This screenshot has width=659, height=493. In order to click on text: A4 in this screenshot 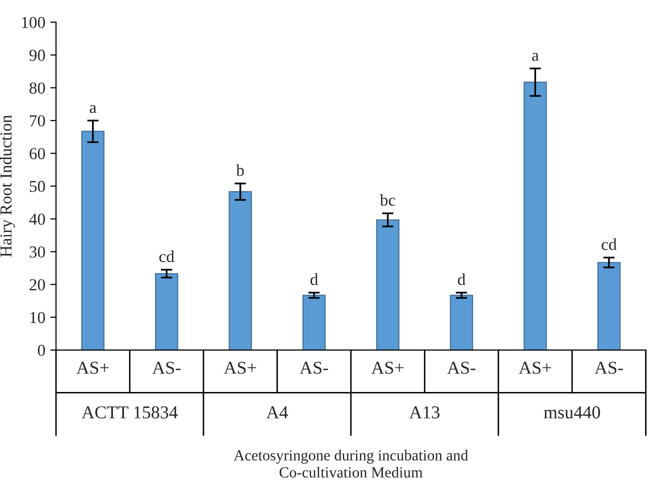, I will do `click(277, 412)`.